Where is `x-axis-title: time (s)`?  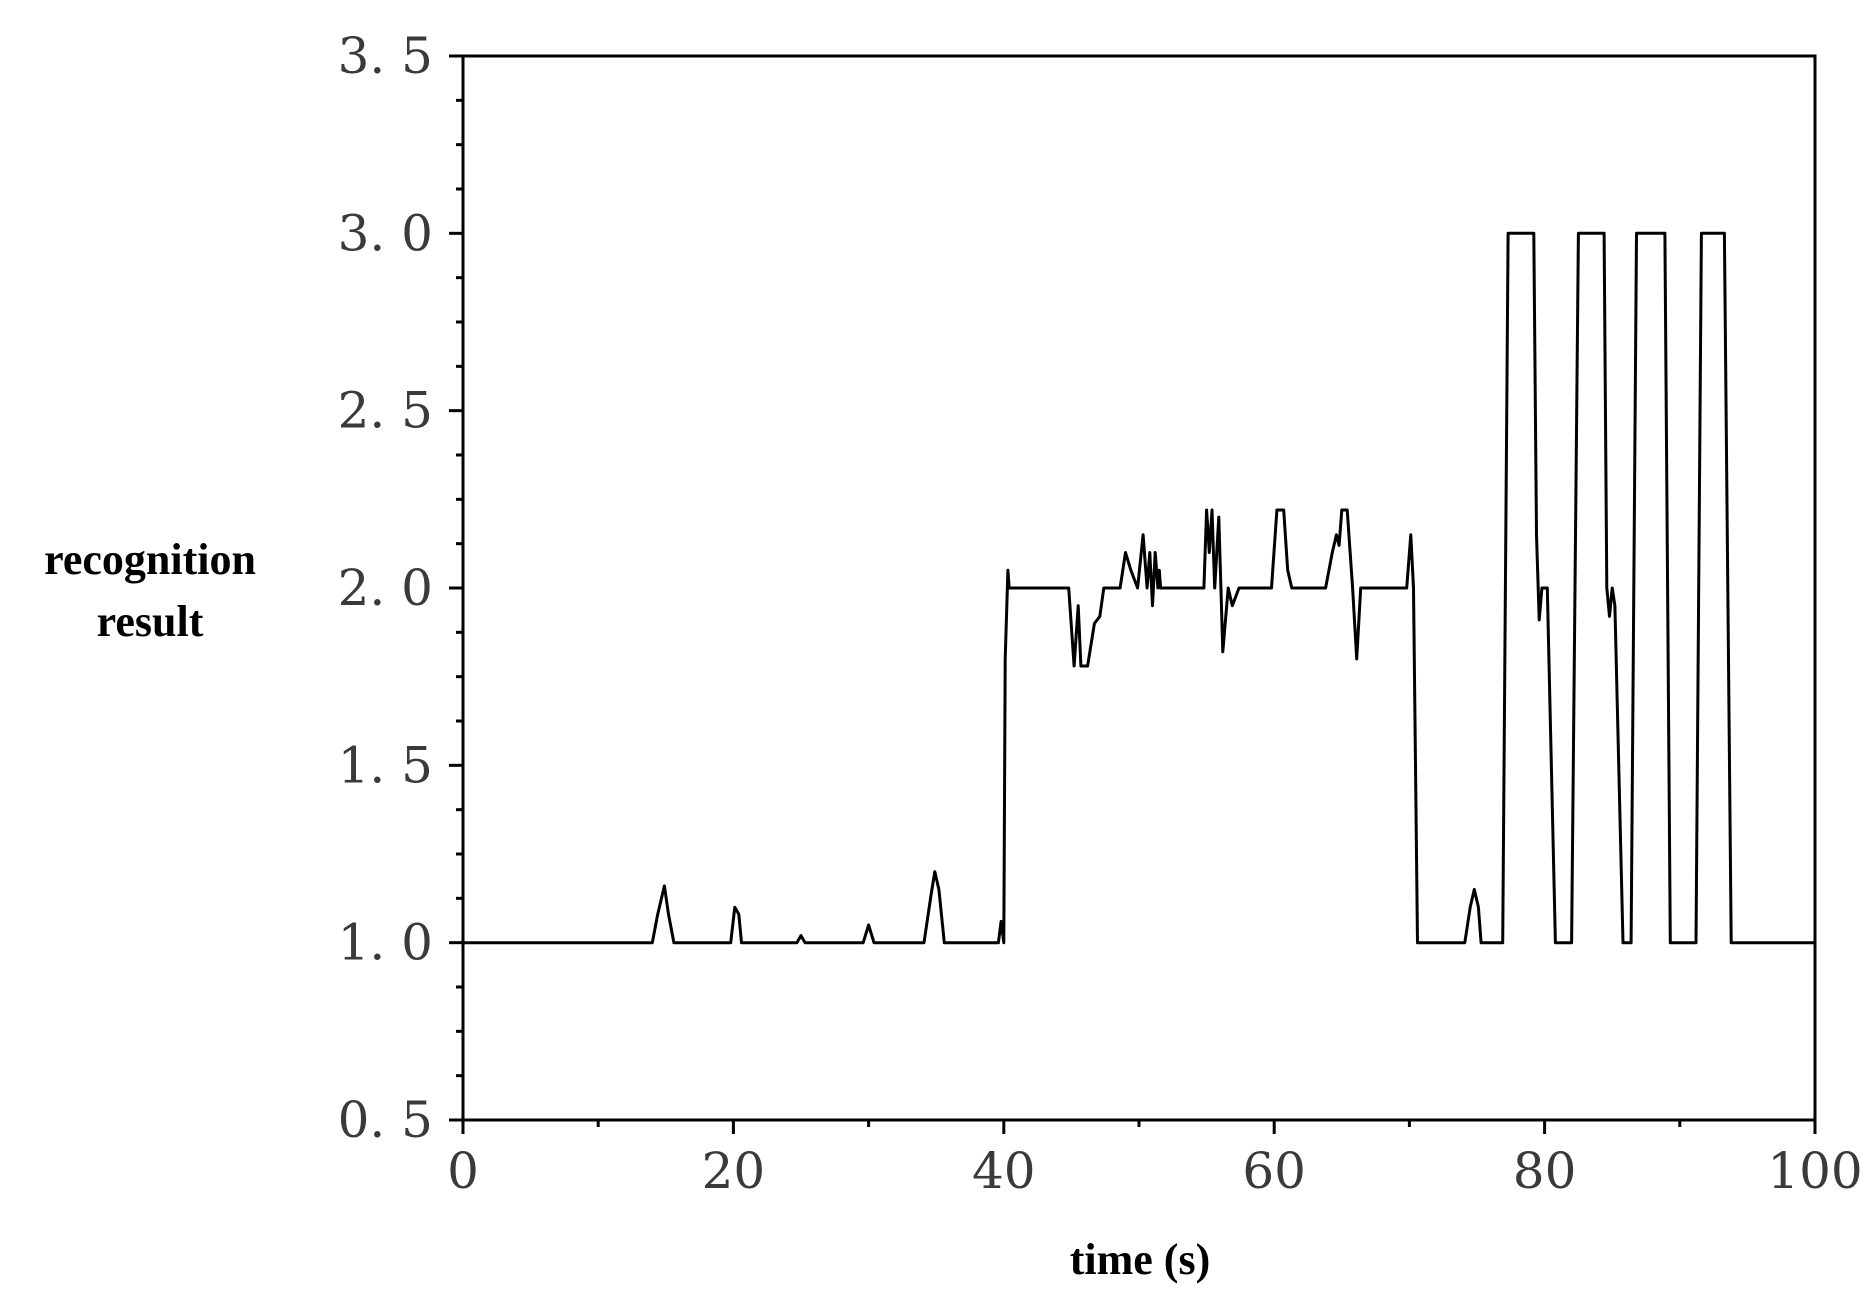
x-axis-title: time (s) is located at coordinates (1140, 1259).